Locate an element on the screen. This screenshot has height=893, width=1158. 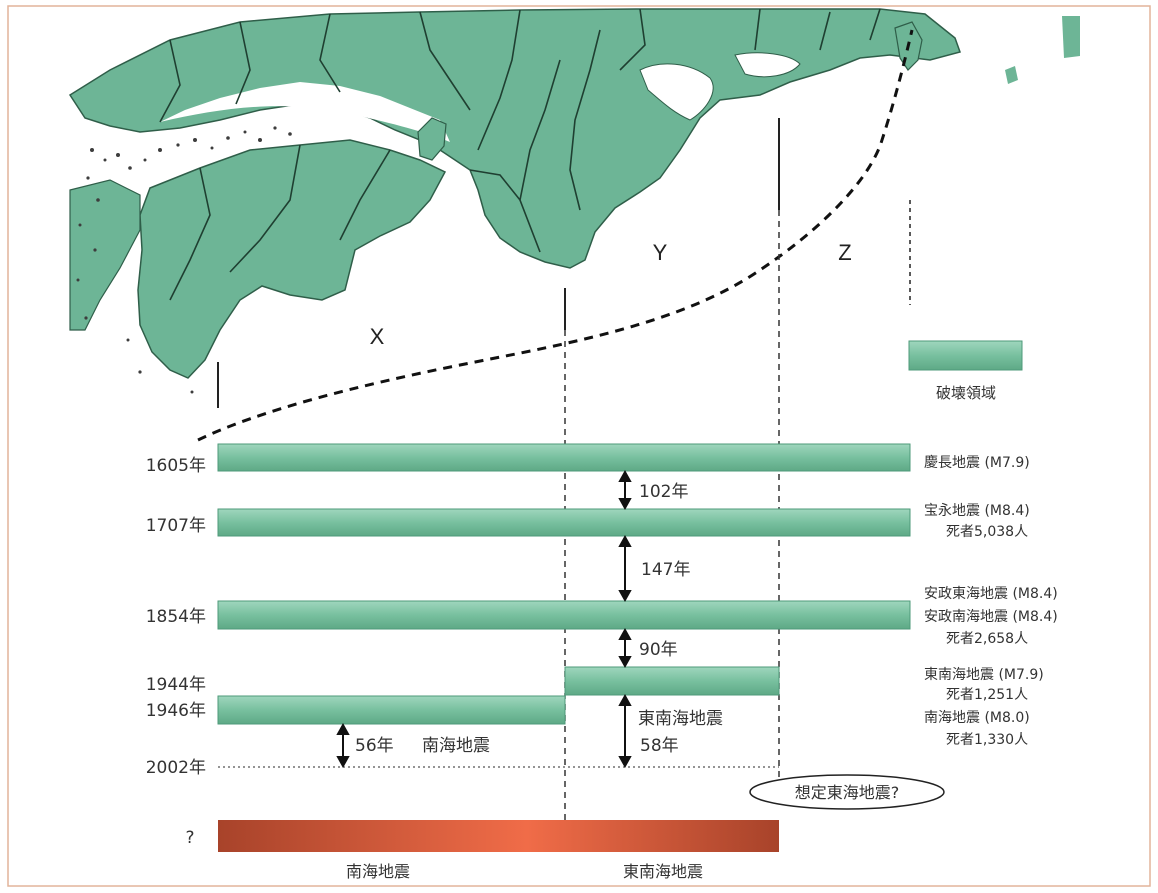
interval-58: 58年 is located at coordinates (659, 746).